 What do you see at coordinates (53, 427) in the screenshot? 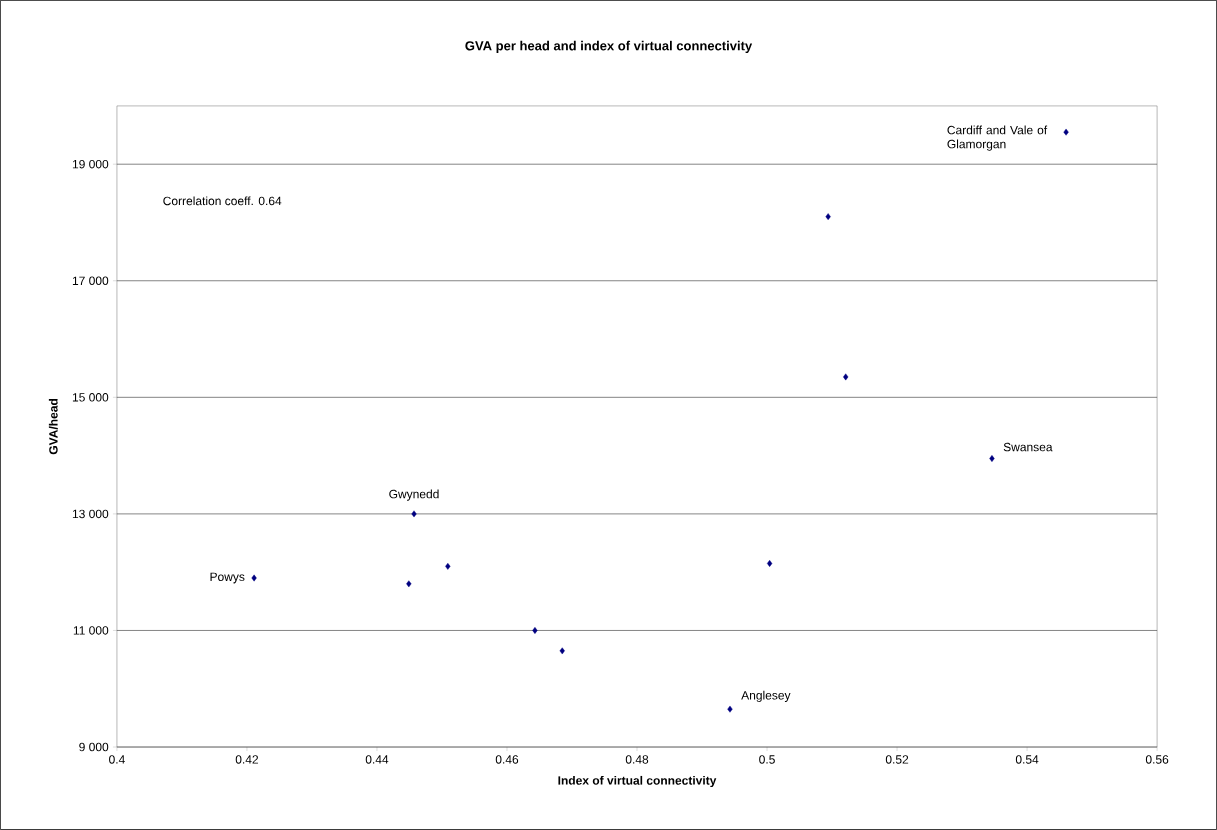
I see `y-axis-title: GVA/head` at bounding box center [53, 427].